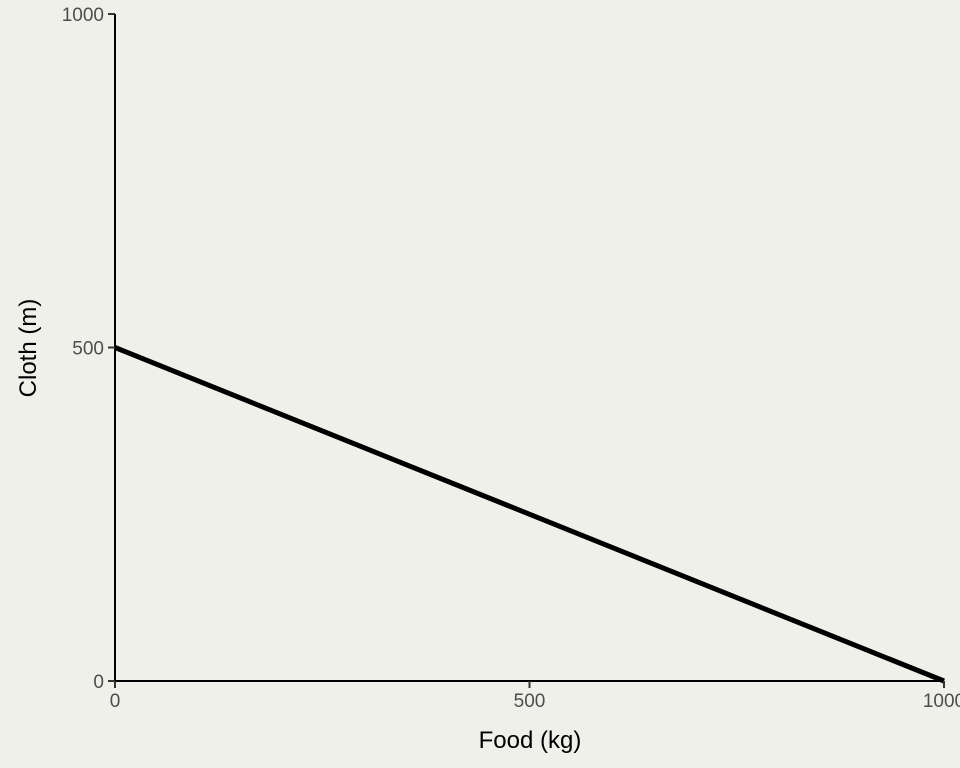 The image size is (960, 768). Describe the element at coordinates (88, 349) in the screenshot. I see `y-tick-label: 500` at that location.